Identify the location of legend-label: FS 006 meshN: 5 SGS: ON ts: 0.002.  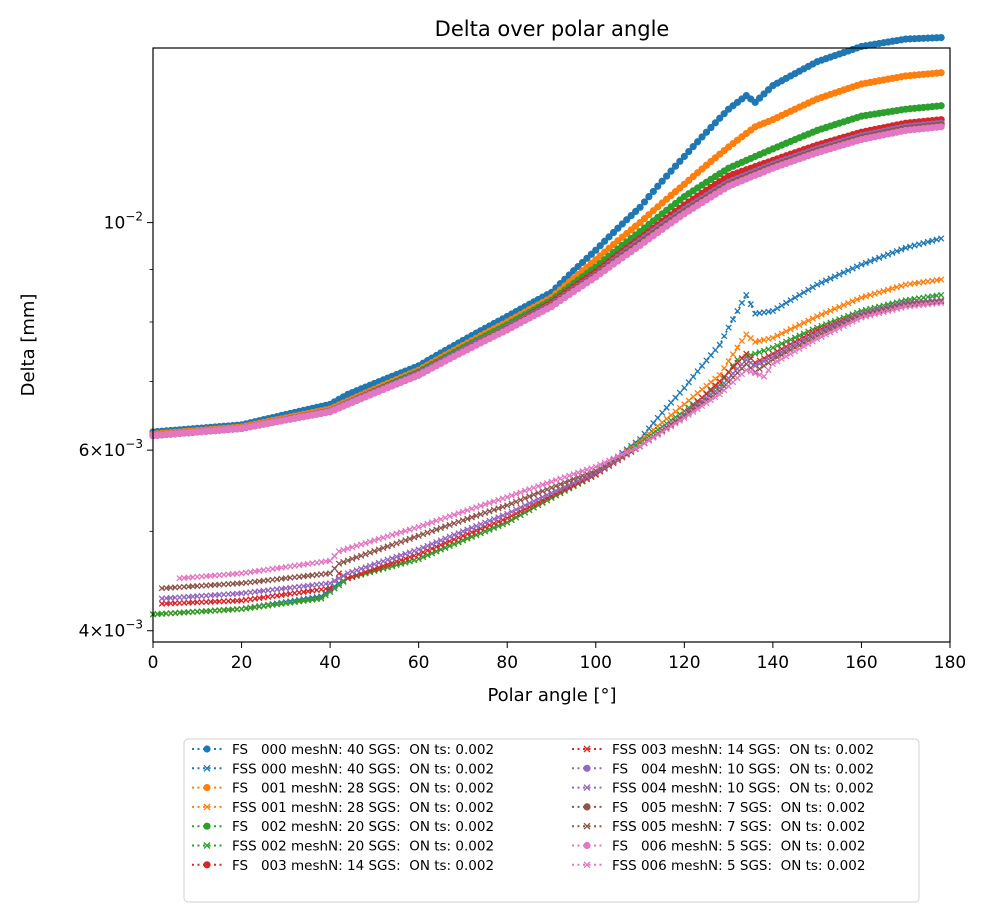
(738, 847).